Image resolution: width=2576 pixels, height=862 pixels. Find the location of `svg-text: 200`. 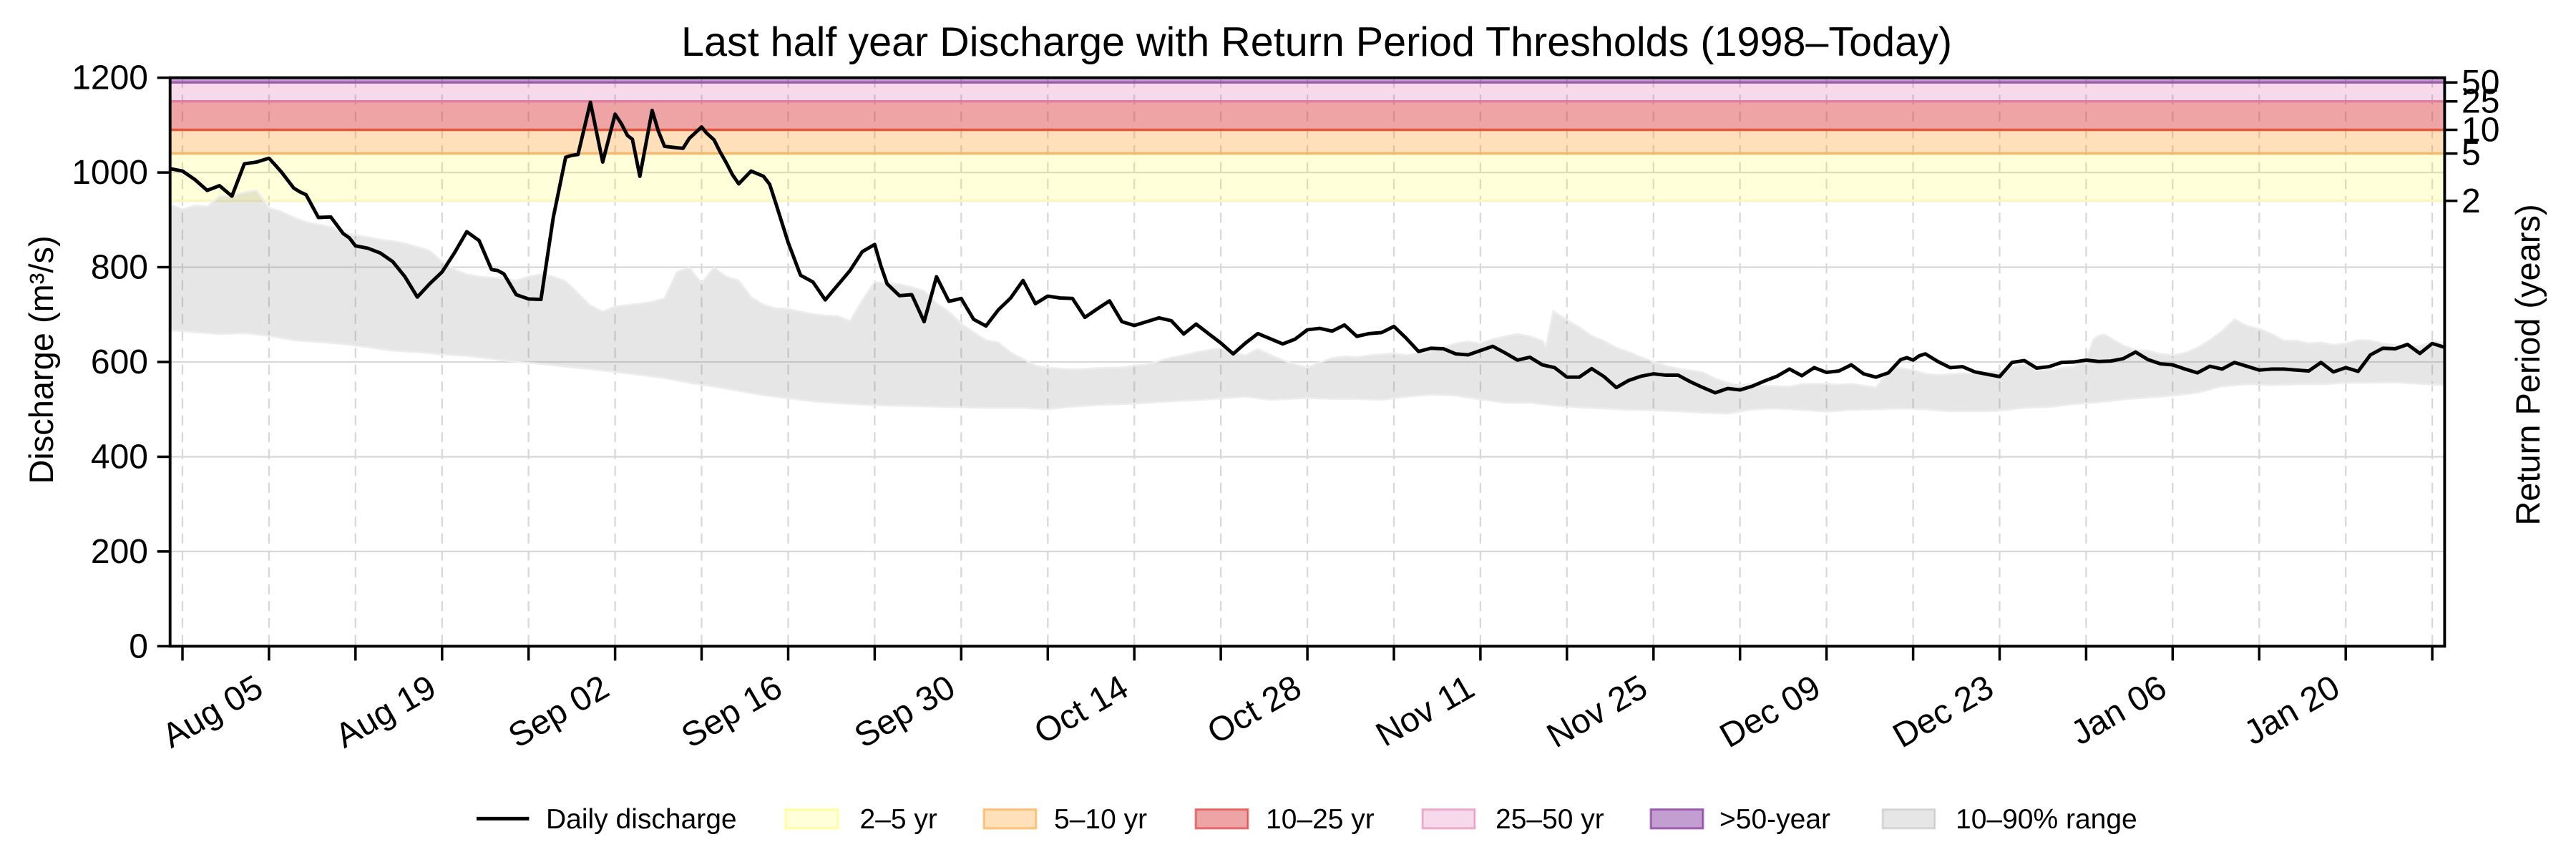

svg-text: 200 is located at coordinates (119, 552).